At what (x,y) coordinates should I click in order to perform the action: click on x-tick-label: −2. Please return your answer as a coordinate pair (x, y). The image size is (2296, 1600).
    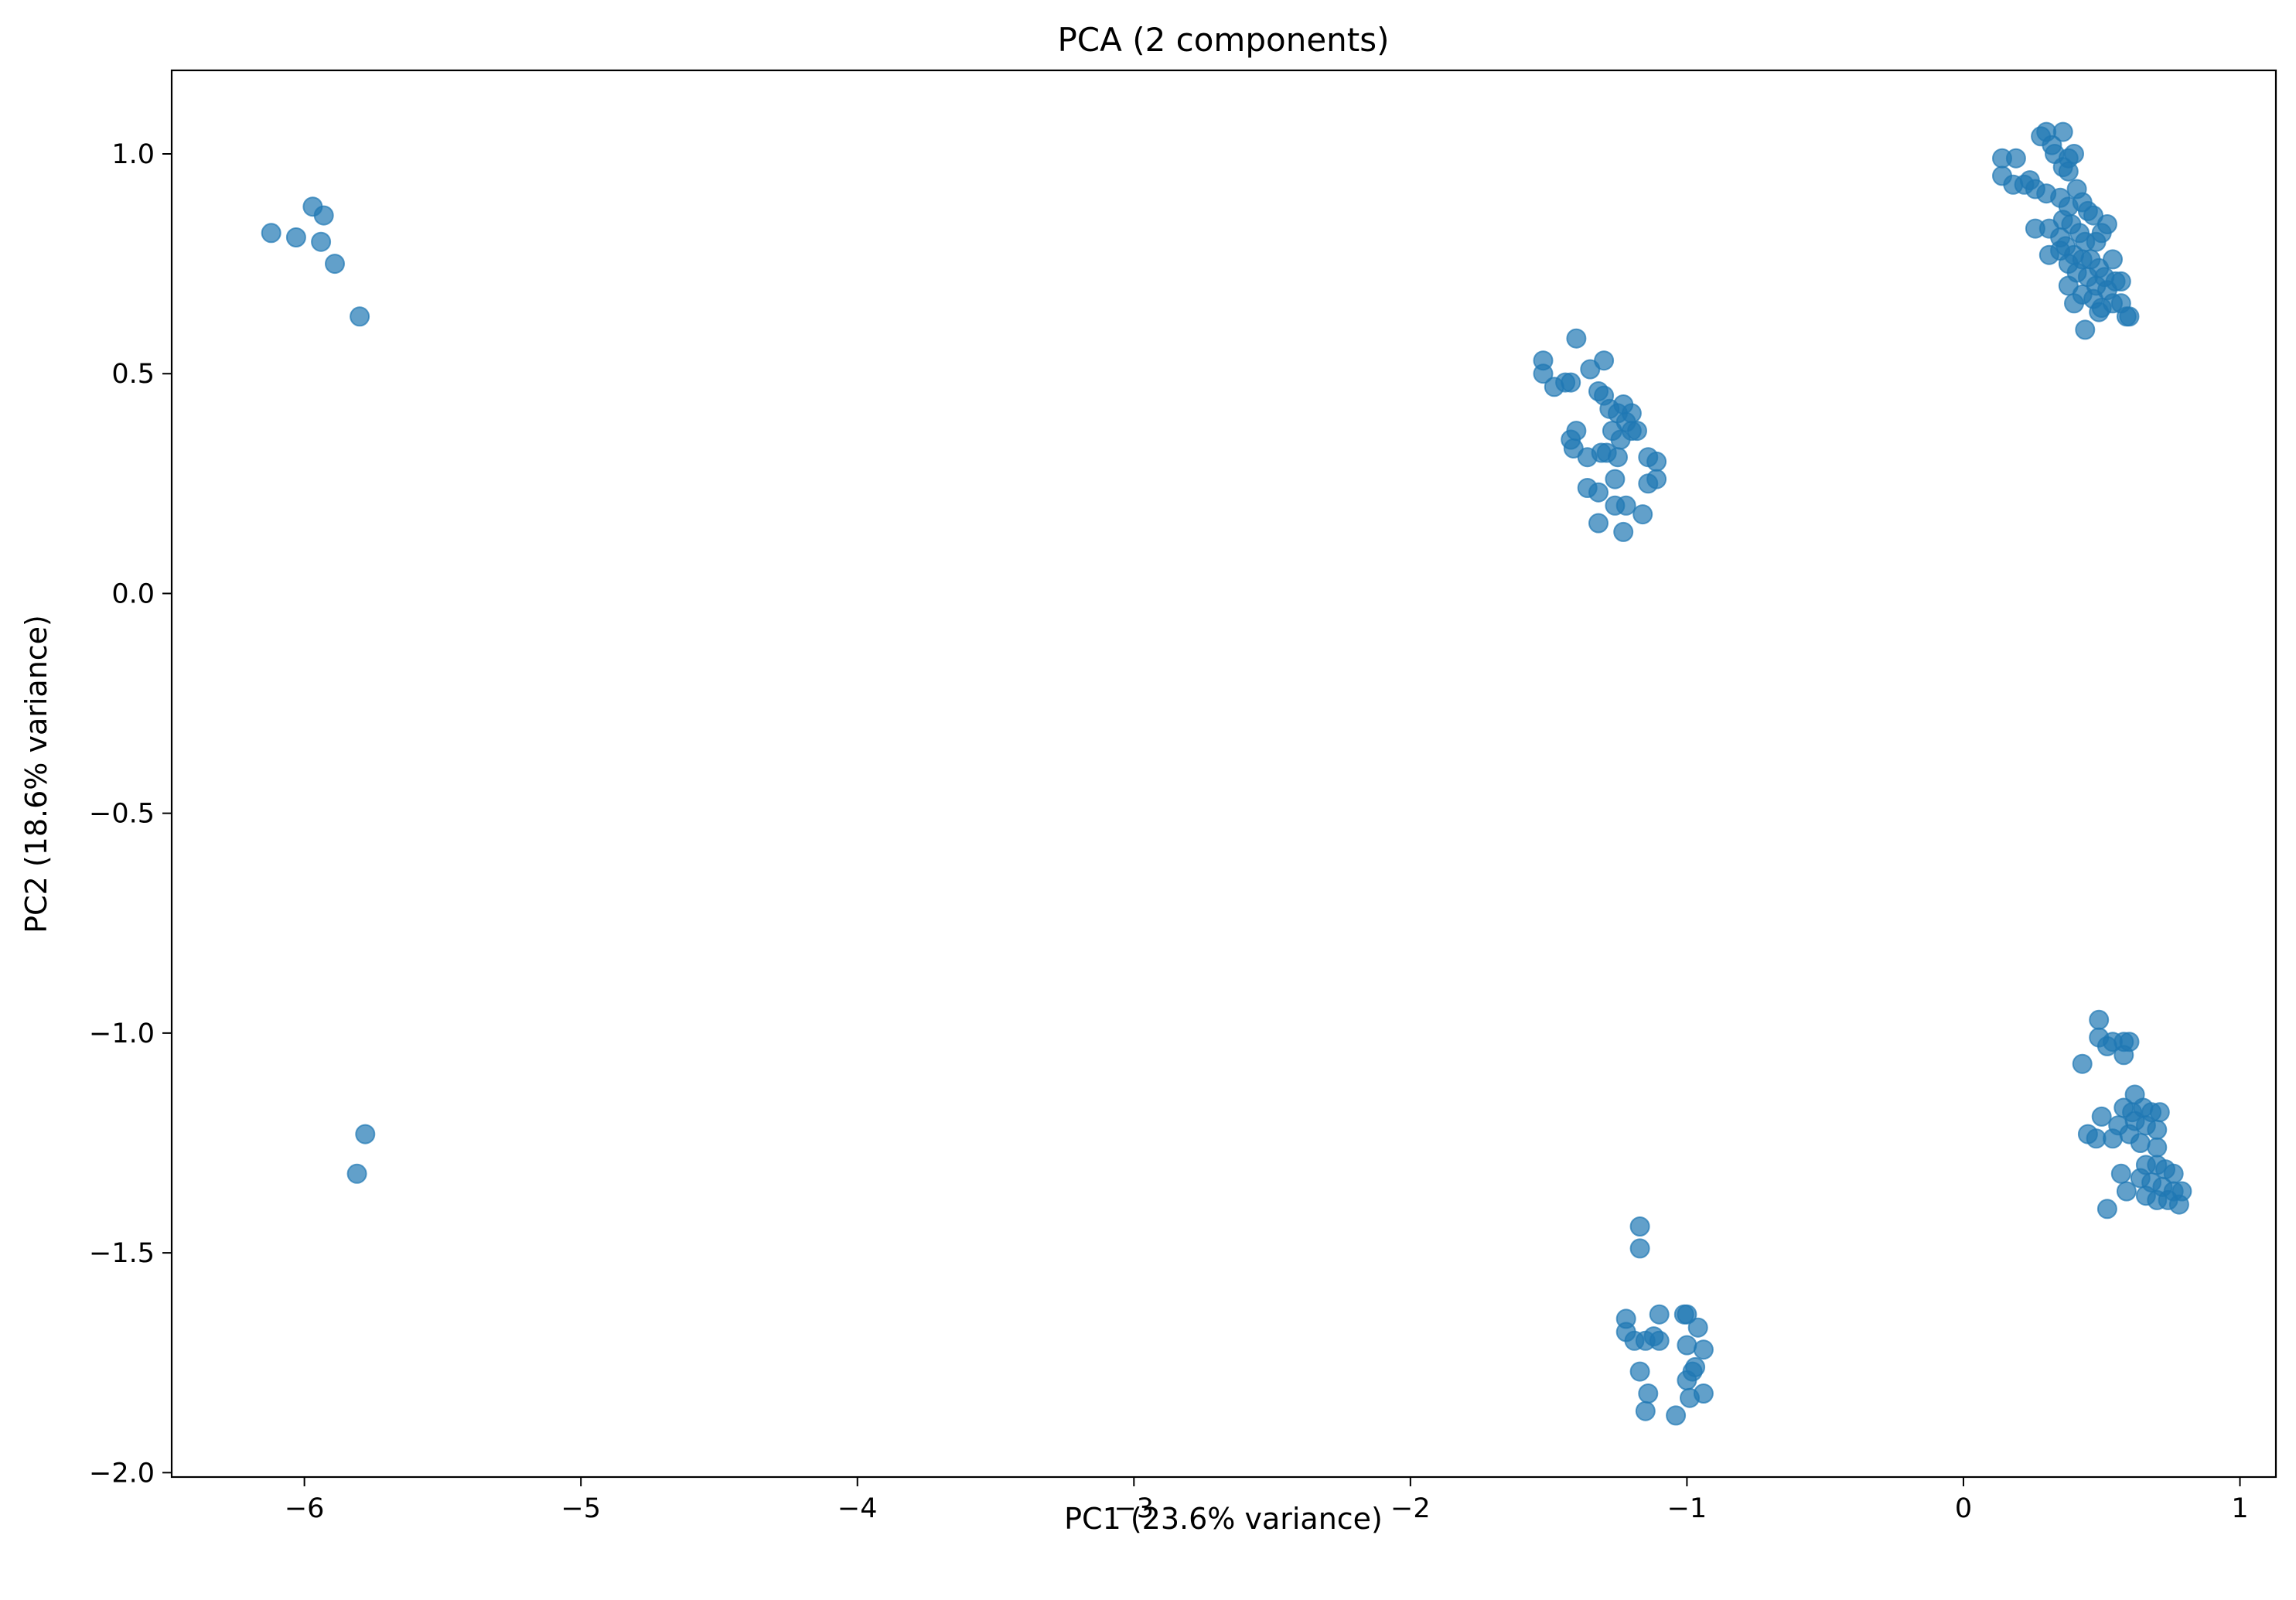
    Looking at the image, I should click on (1410, 1508).